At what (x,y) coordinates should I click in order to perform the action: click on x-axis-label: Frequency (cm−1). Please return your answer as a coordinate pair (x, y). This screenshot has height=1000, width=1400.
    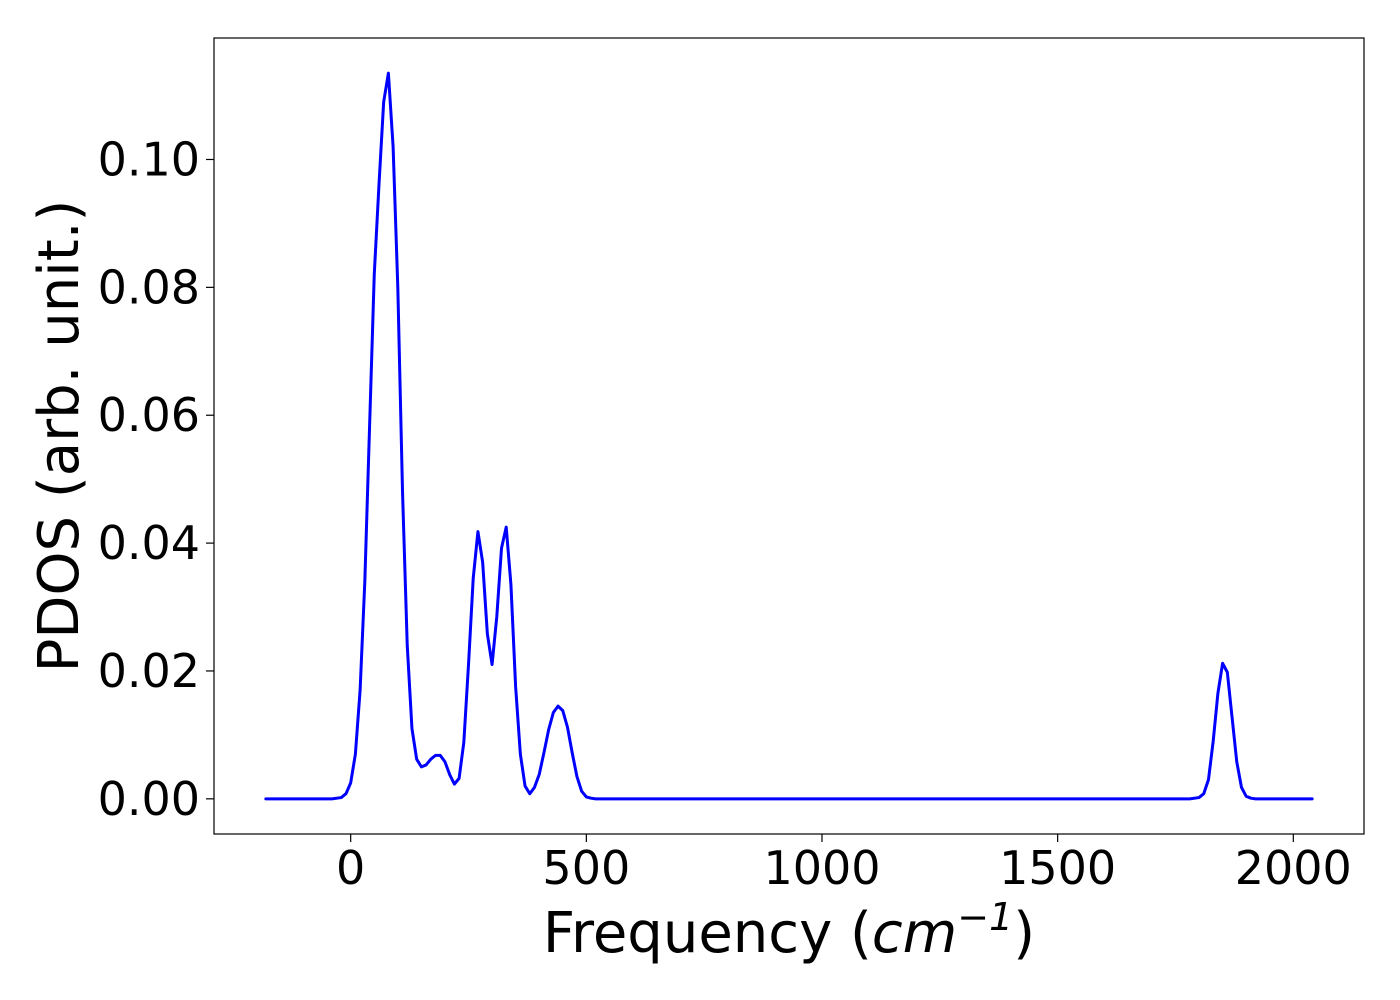
    Looking at the image, I should click on (789, 930).